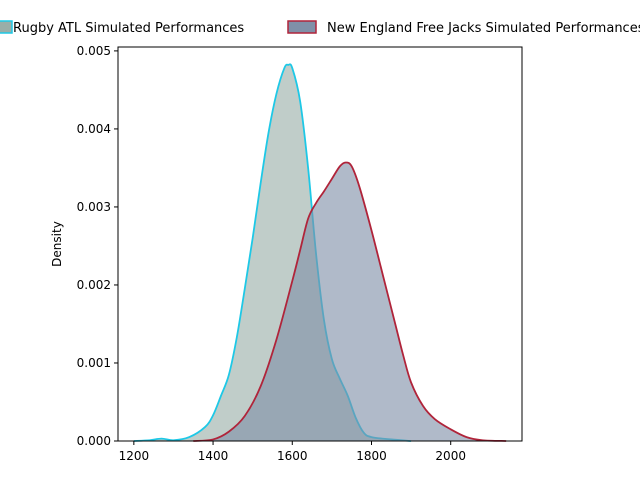  Describe the element at coordinates (97, 246) in the screenshot. I see `y-axis-ticks: 0.000 0.001 0.002 0.003 0.004 0.005` at that location.